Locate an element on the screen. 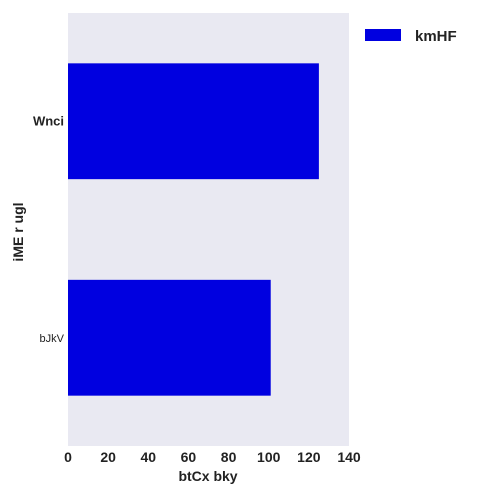 This screenshot has height=497, width=497. legend-swatch is located at coordinates (383, 35).